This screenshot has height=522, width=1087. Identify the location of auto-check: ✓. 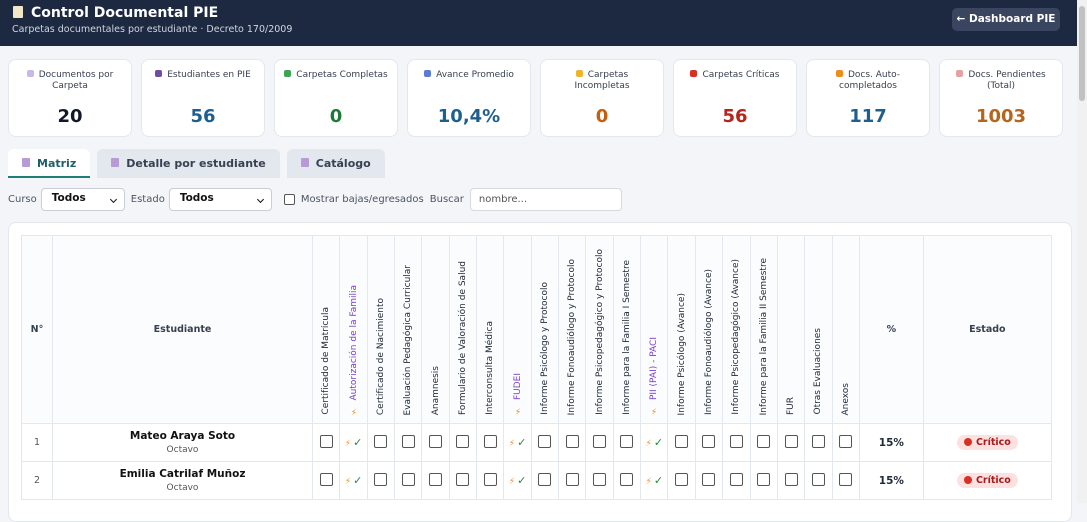
(658, 442).